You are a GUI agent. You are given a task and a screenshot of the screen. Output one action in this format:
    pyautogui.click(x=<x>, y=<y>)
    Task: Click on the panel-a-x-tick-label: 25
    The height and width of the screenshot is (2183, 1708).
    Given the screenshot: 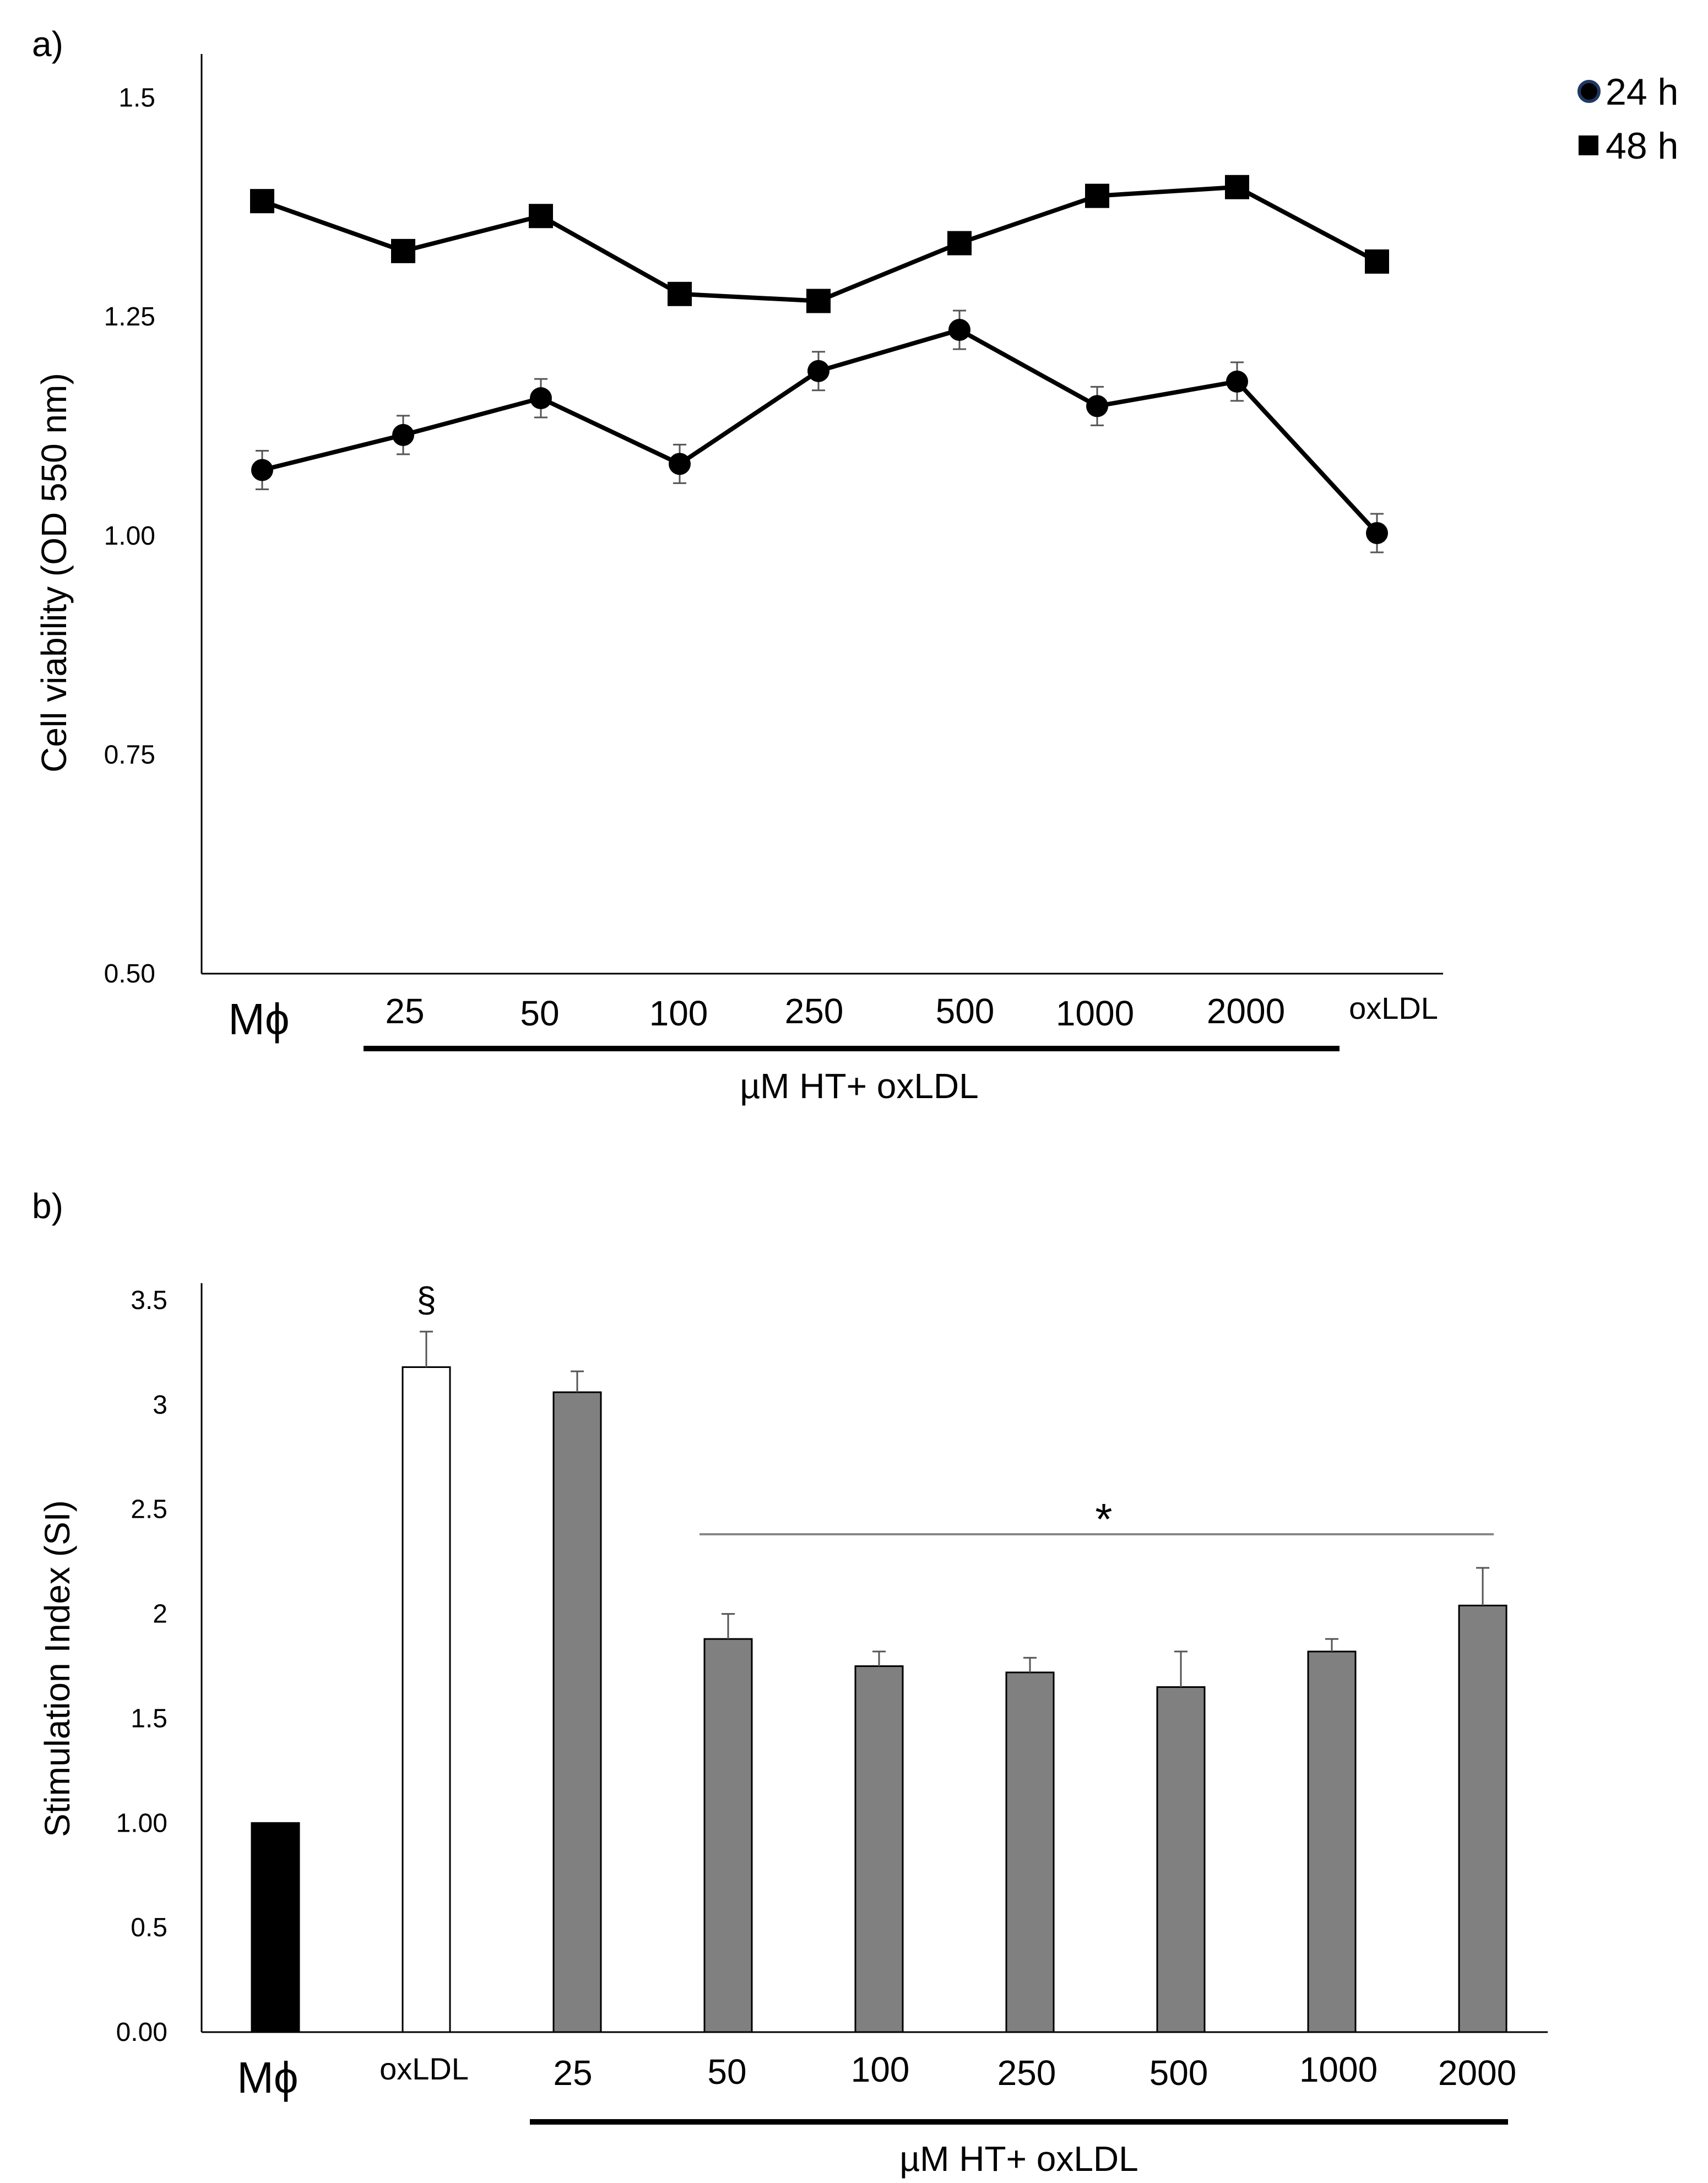 What is the action you would take?
    pyautogui.click(x=405, y=1011)
    